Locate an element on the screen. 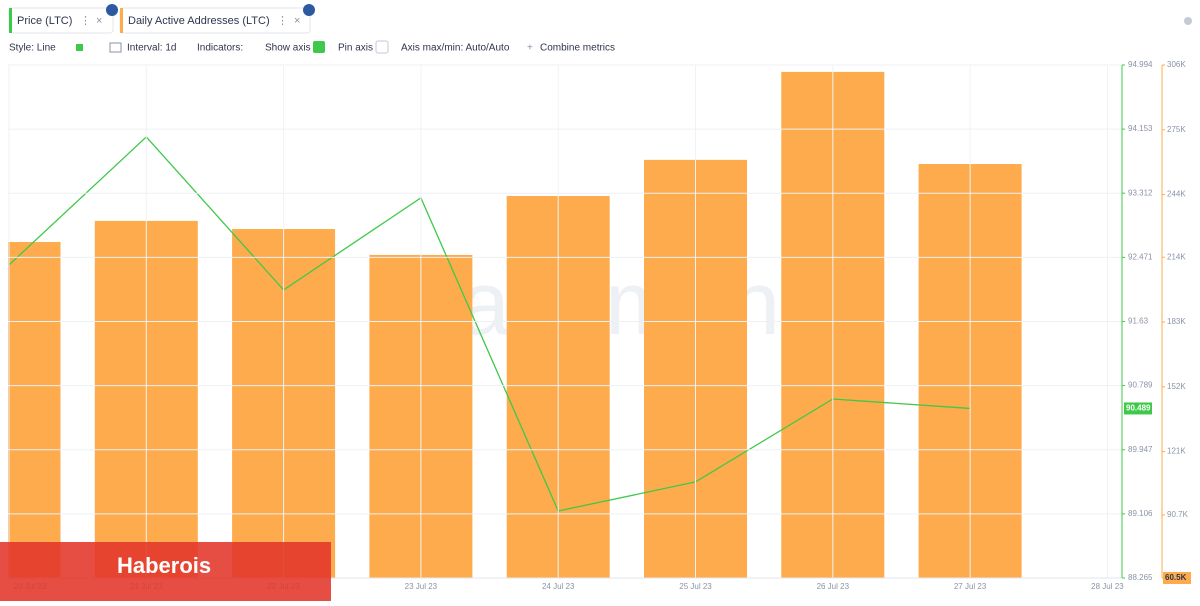 This screenshot has height=606, width=1200. y-tick-label: 89.106 is located at coordinates (1140, 513).